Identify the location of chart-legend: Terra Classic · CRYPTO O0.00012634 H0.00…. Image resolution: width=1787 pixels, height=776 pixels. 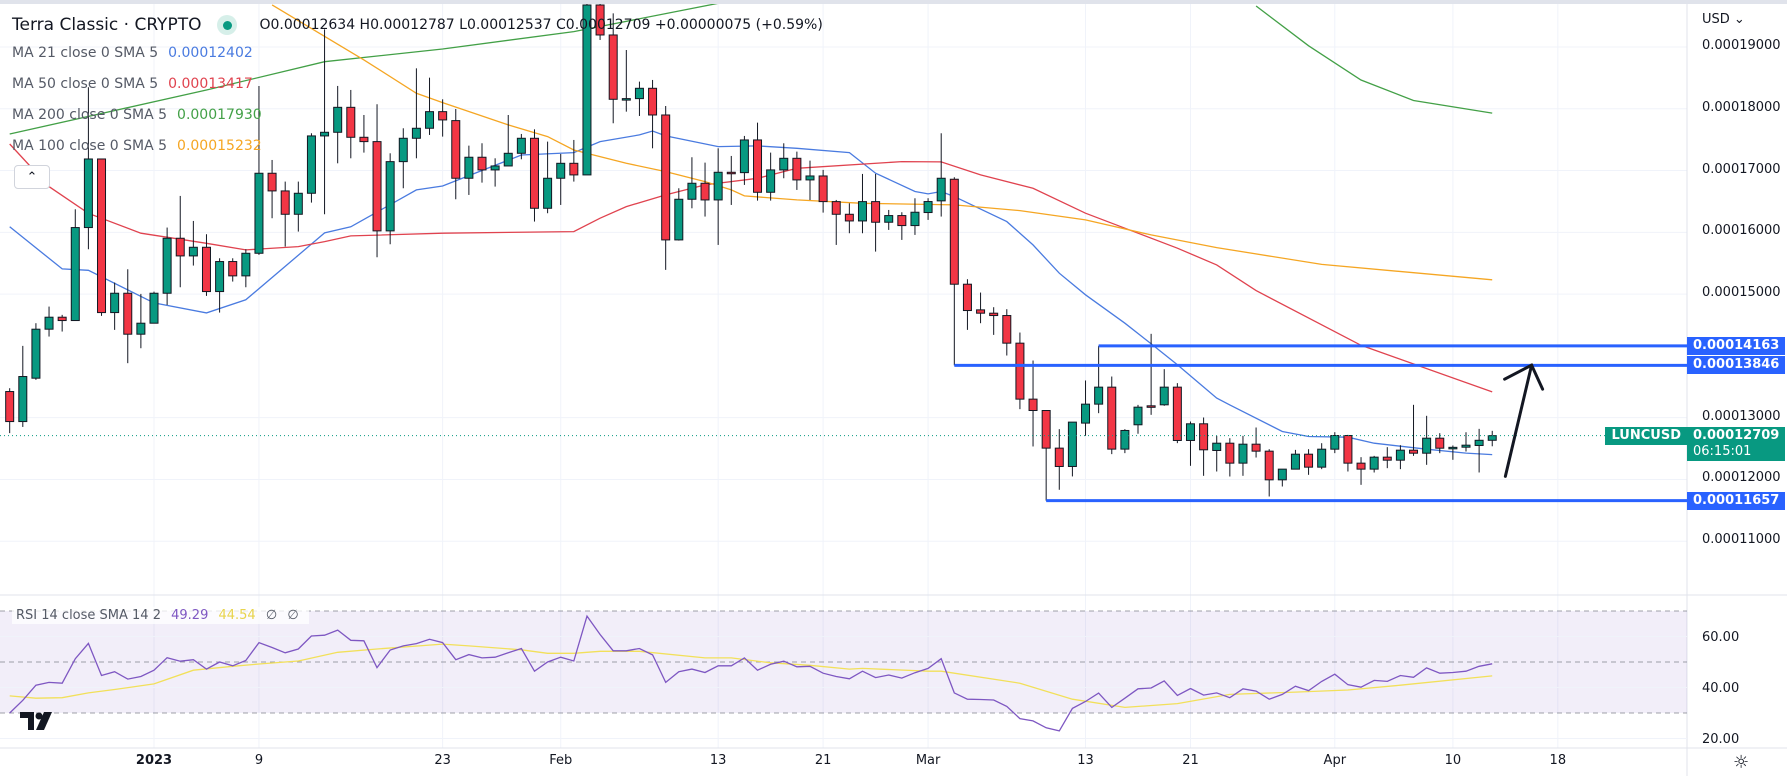
(417, 87).